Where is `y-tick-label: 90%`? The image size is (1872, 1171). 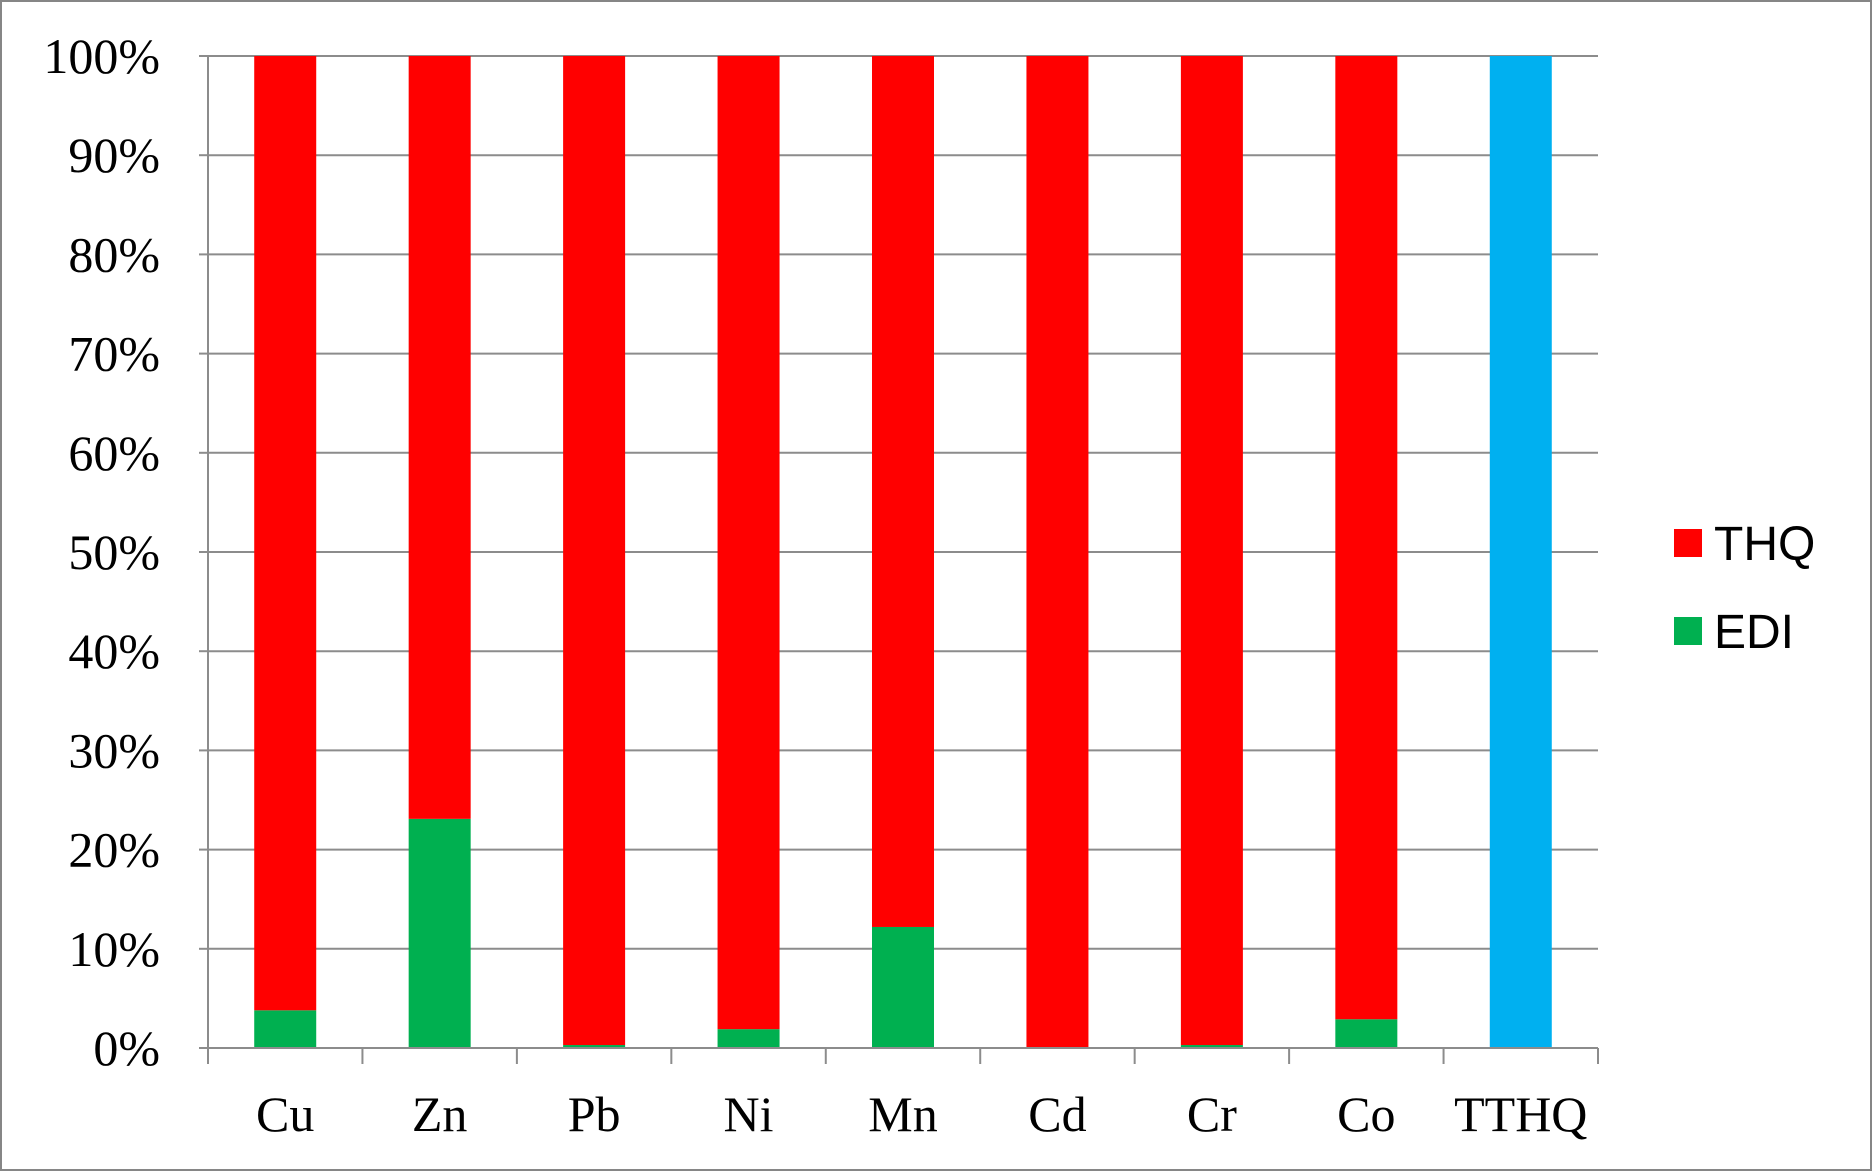 y-tick-label: 90% is located at coordinates (114, 155).